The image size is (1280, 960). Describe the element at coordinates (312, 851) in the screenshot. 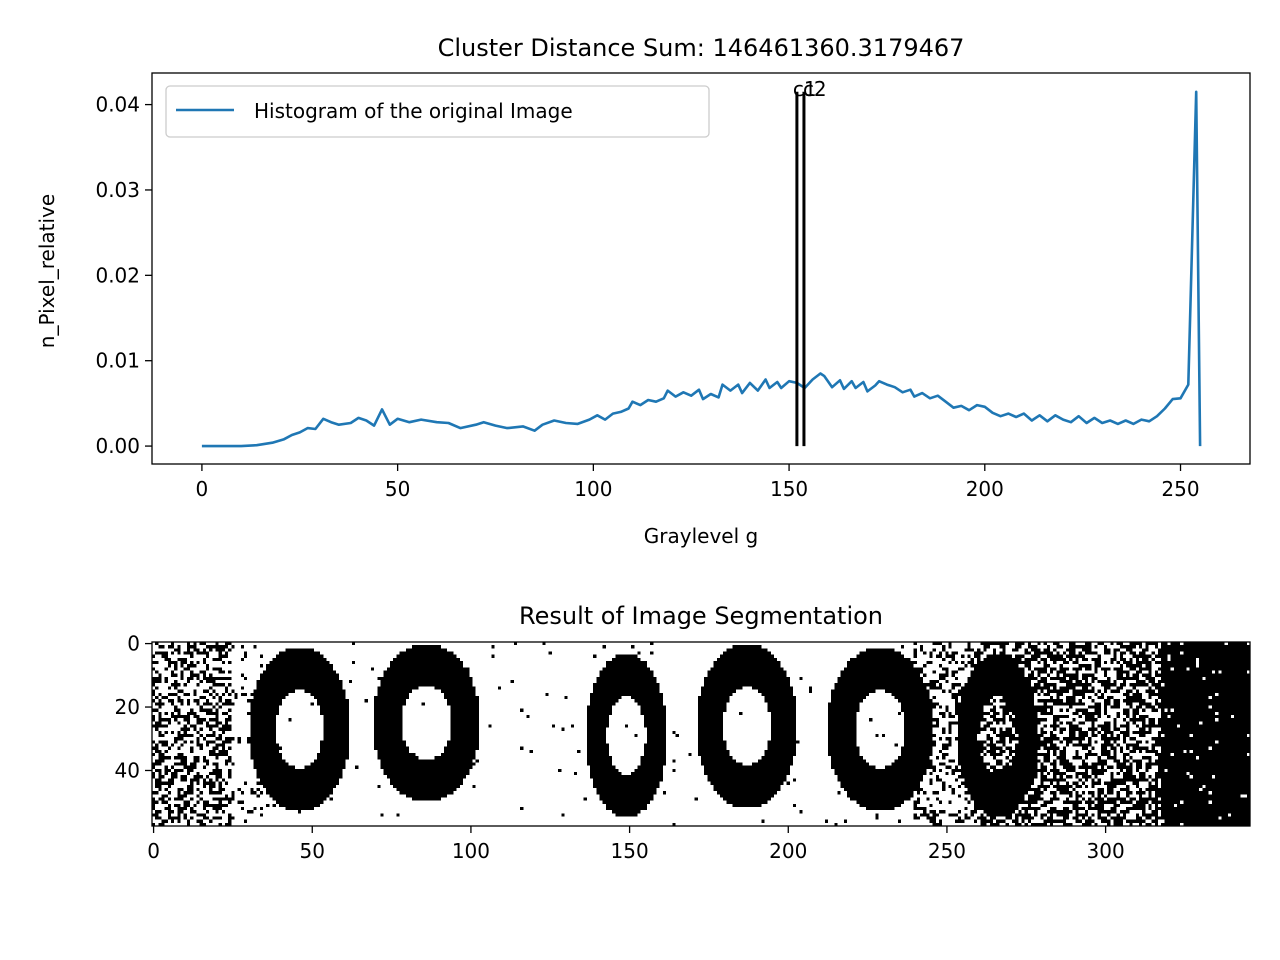

I see `image-x-tick-label: 50` at that location.